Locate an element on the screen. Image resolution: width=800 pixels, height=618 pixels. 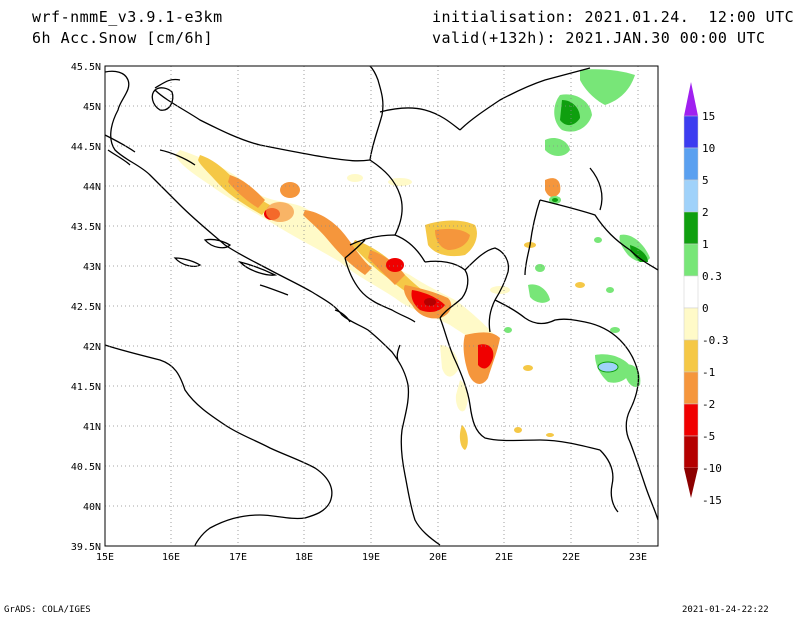
longitude-axis: 15E 16E 17E 18E 19E 20E 21E 22E 23E is located at coordinates (371, 557).